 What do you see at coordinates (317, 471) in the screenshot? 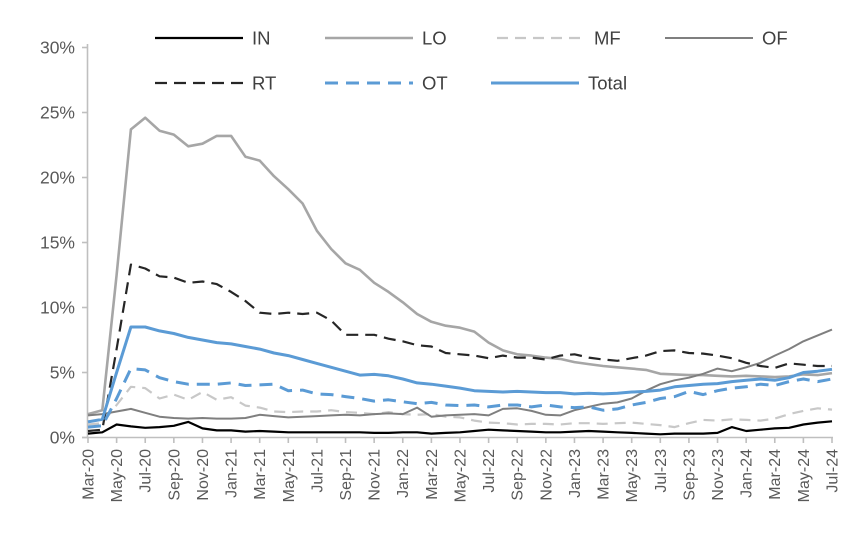
I see `x-tick-label: Jul-21` at bounding box center [317, 471].